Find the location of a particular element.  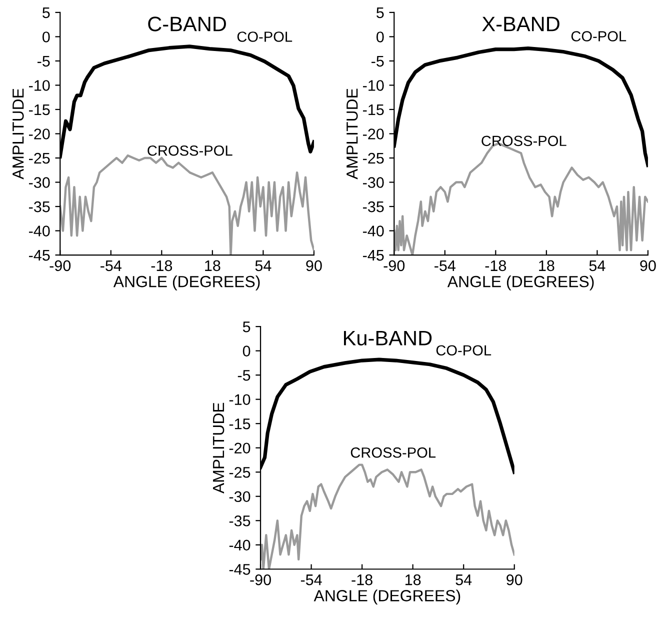

chart-title: X-BAND is located at coordinates (521, 24).